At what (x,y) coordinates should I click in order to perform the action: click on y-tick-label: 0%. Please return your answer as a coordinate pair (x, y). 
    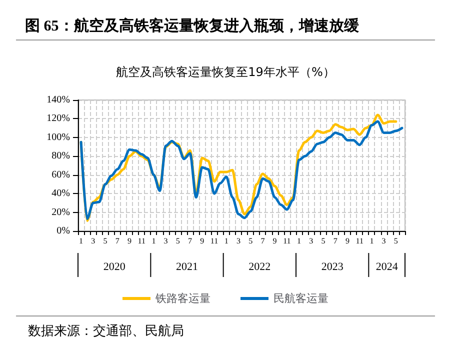
    Looking at the image, I should click on (63, 231).